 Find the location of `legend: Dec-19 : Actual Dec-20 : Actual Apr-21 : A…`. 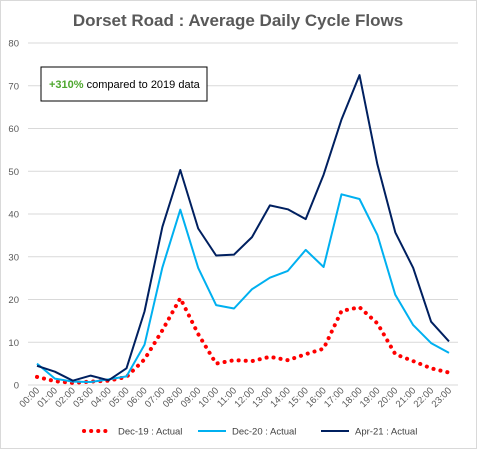

legend: Dec-19 : Actual Dec-20 : Actual Apr-21 : A… is located at coordinates (249, 432).